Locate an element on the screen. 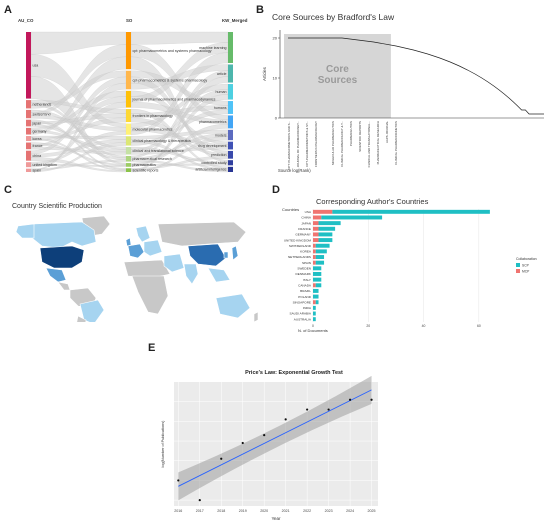 This screenshot has height=531, width=550. map-region-southeast-asia is located at coordinates (219, 275).